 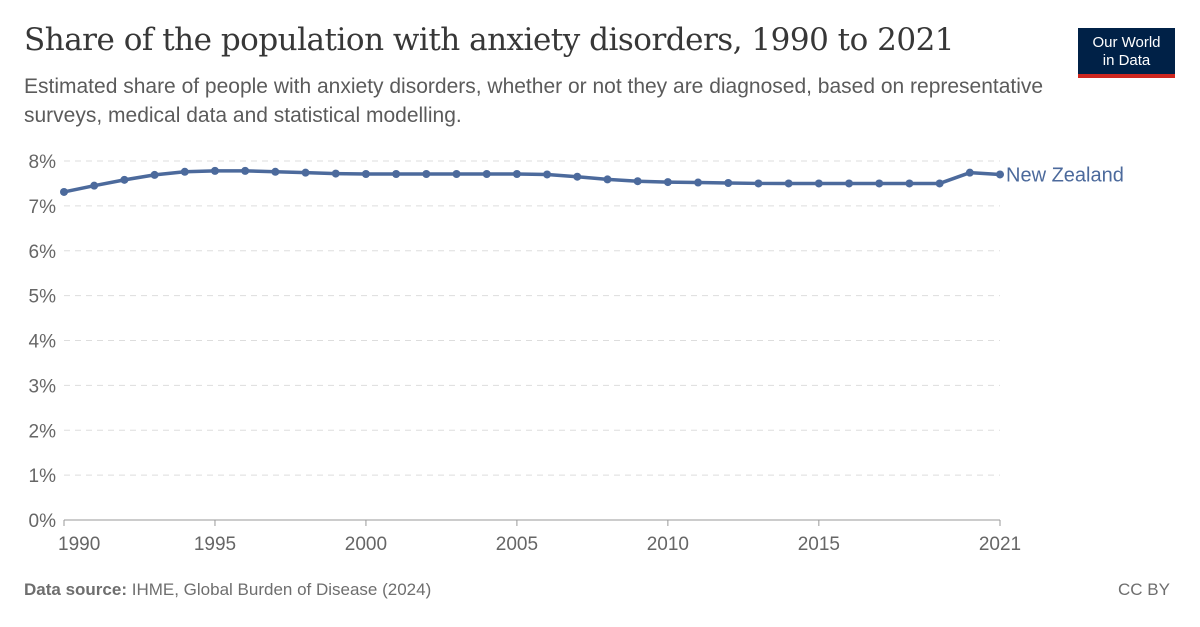 I want to click on y-tick-label: 0%, so click(x=43, y=521).